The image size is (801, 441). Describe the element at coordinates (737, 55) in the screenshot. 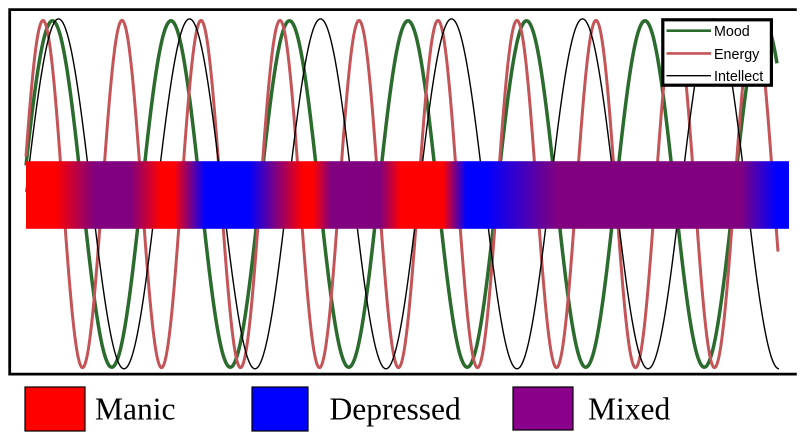

I see `svg-text: Energy` at that location.